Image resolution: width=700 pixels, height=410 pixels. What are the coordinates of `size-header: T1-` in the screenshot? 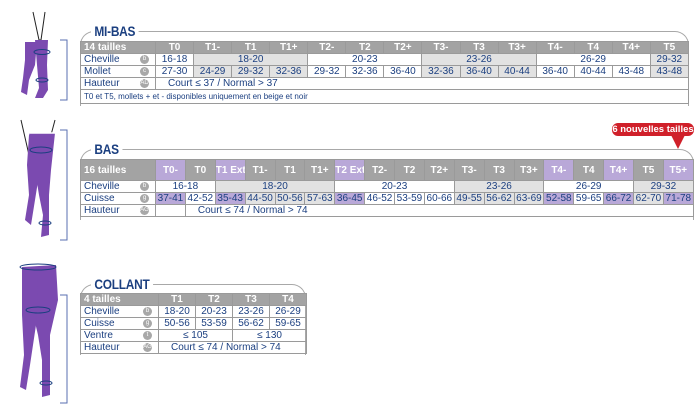 It's located at (213, 47).